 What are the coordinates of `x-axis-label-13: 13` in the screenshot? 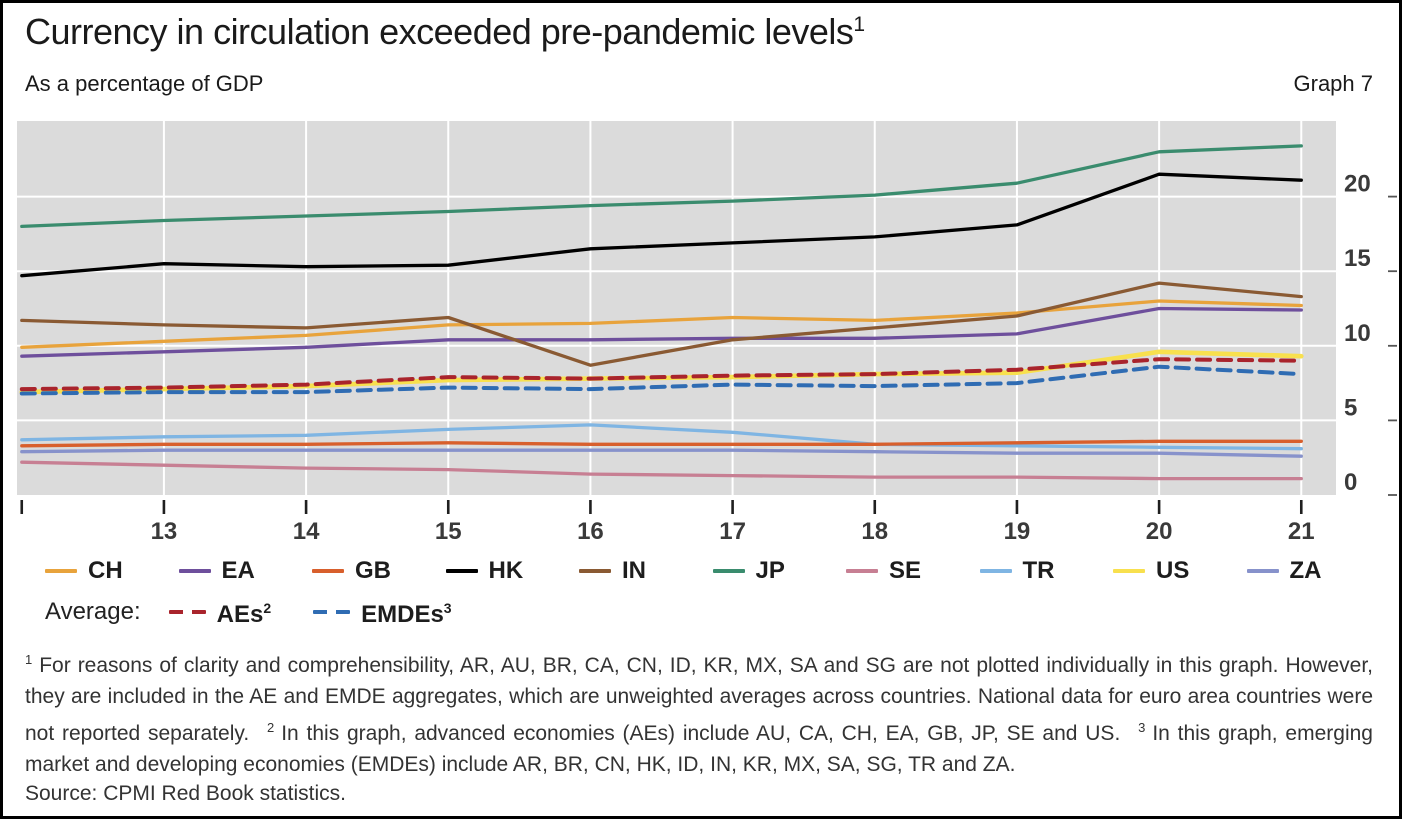 It's located at (164, 531).